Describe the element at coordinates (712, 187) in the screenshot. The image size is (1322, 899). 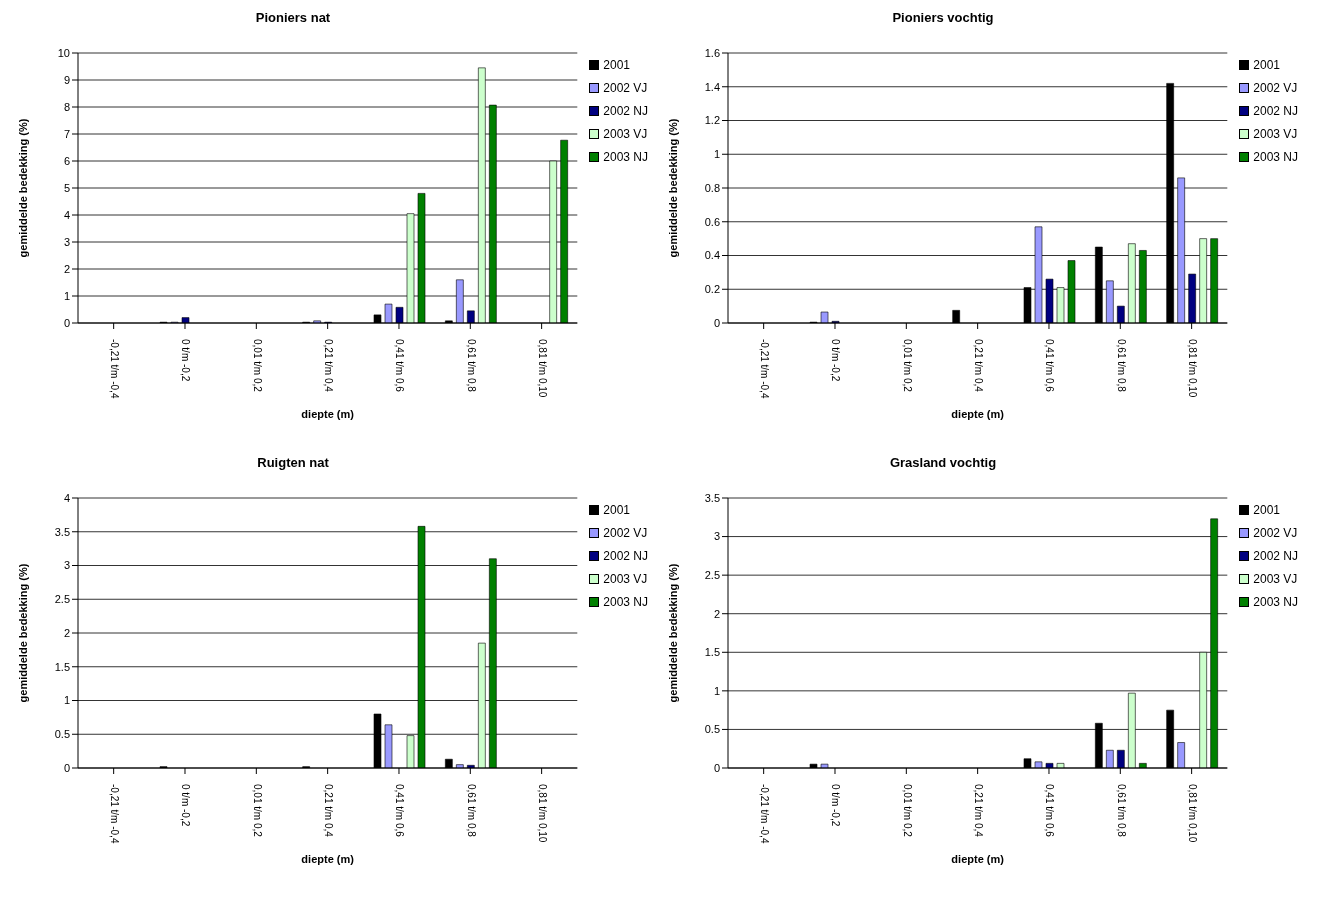
I see `y-tick-label: 0.8` at that location.